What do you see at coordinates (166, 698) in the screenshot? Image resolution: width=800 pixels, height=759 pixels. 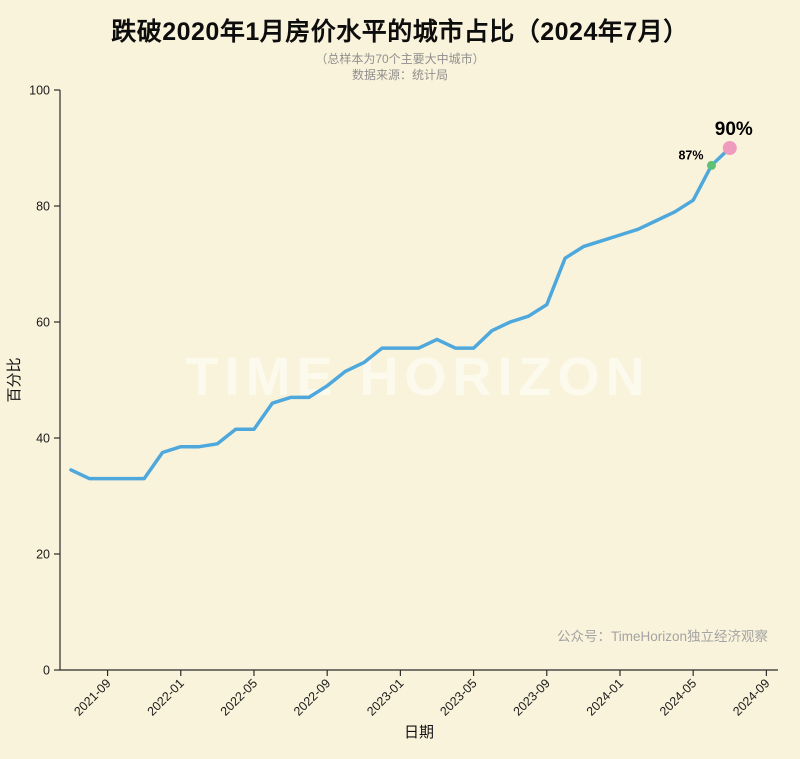 I see `x-tick-label: 2022-01` at bounding box center [166, 698].